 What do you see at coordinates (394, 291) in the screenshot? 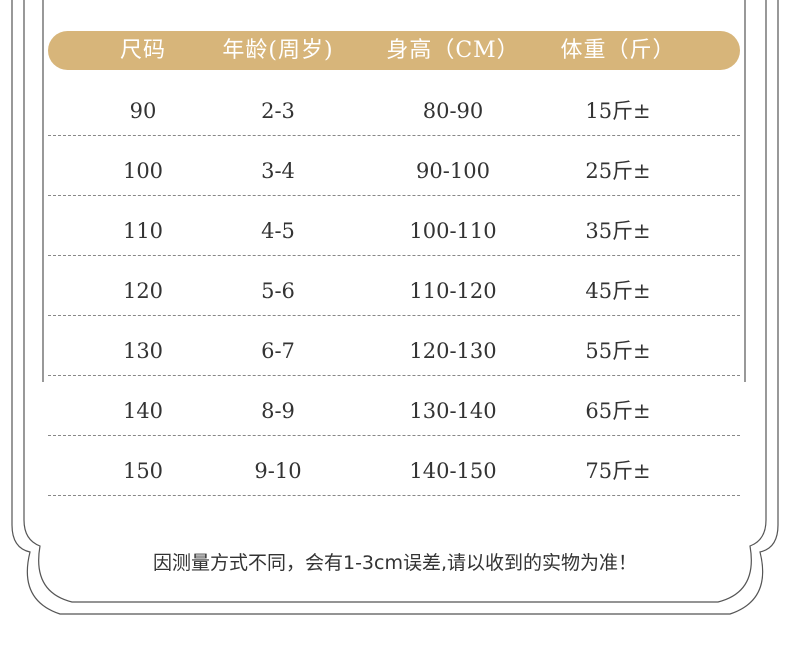
I see `table-row: 120 5-6 110-120 45斤±` at bounding box center [394, 291].